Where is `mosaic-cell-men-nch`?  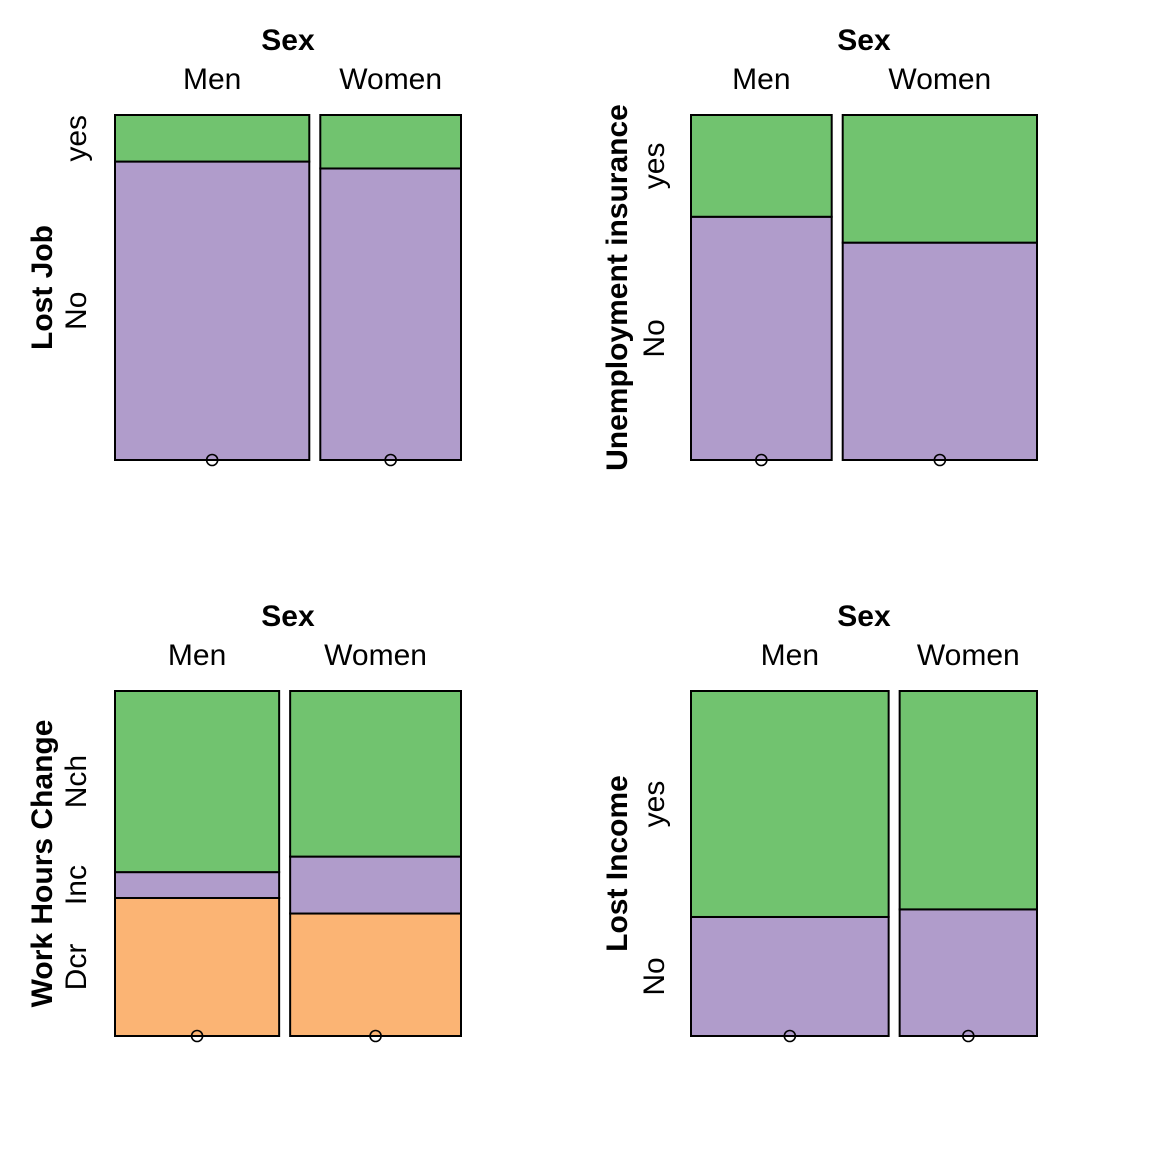 mosaic-cell-men-nch is located at coordinates (197, 782).